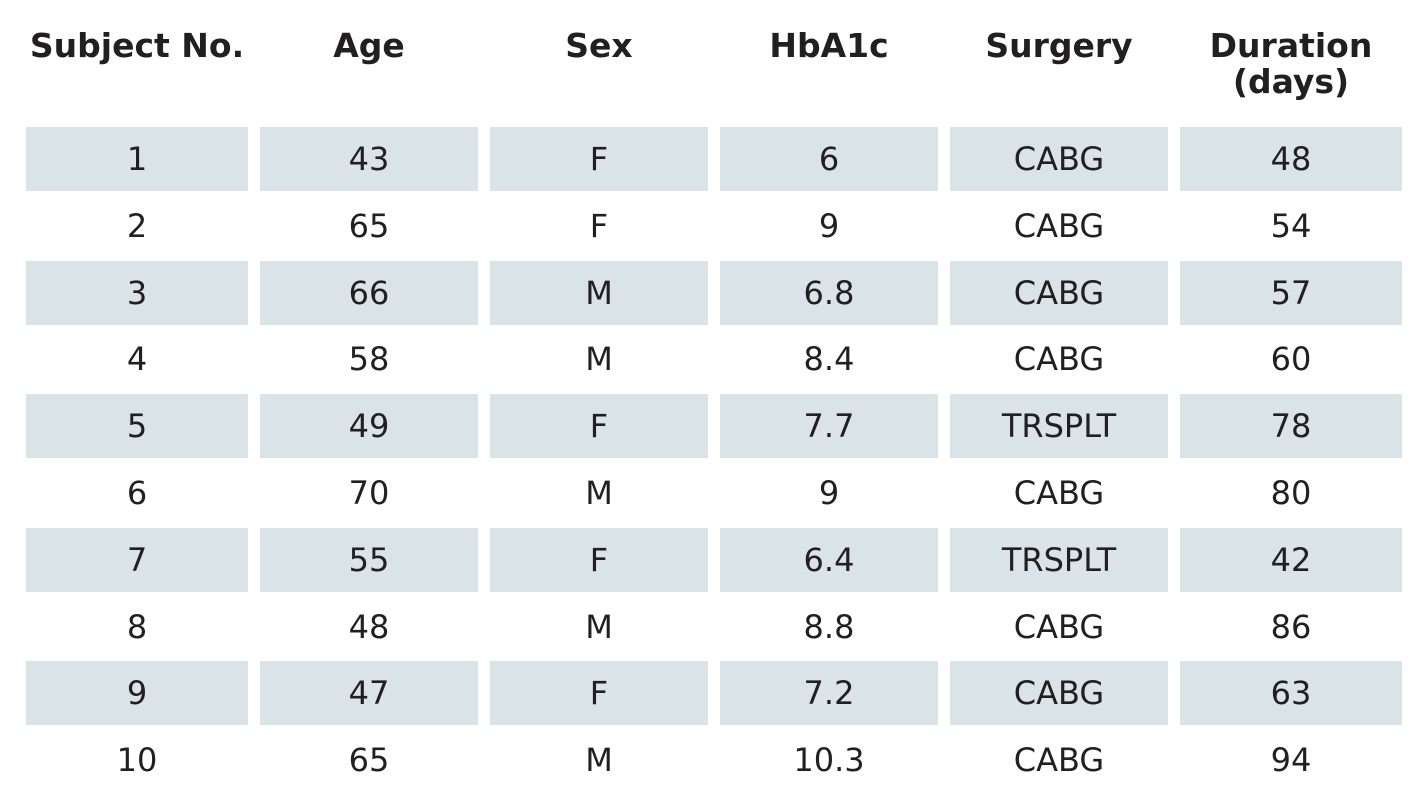 This screenshot has height=800, width=1417. Describe the element at coordinates (137, 760) in the screenshot. I see `cell-subject-no: 10` at that location.